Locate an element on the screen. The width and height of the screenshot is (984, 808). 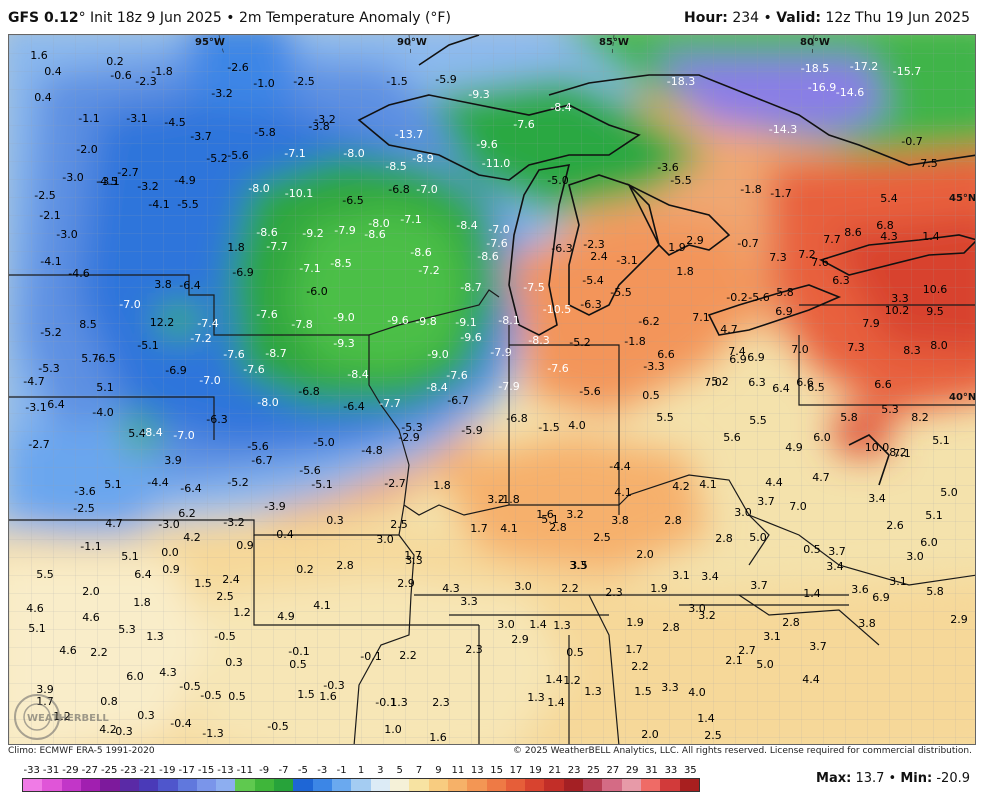
anomaly-value-label: -3.1 is located at coordinates (136, 118).